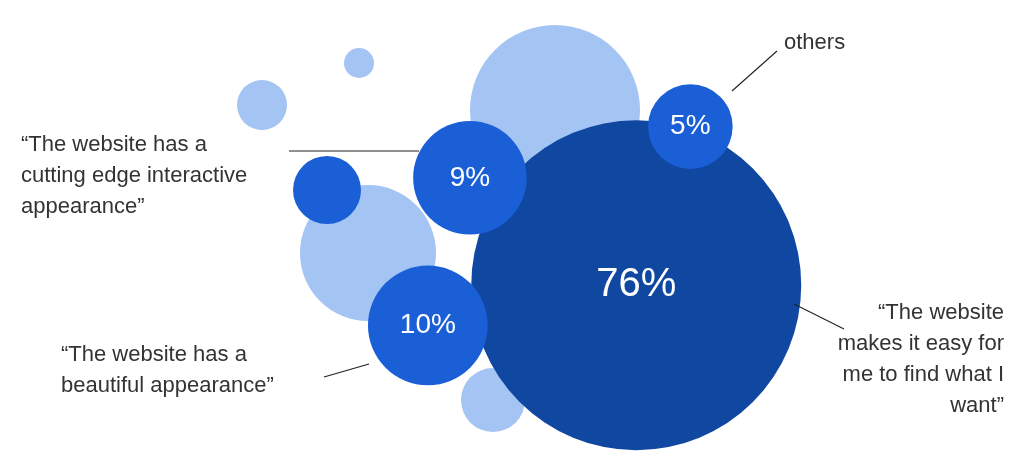  I want to click on category-label: “The website makes it easy for me to find what I want”, so click(920, 358).